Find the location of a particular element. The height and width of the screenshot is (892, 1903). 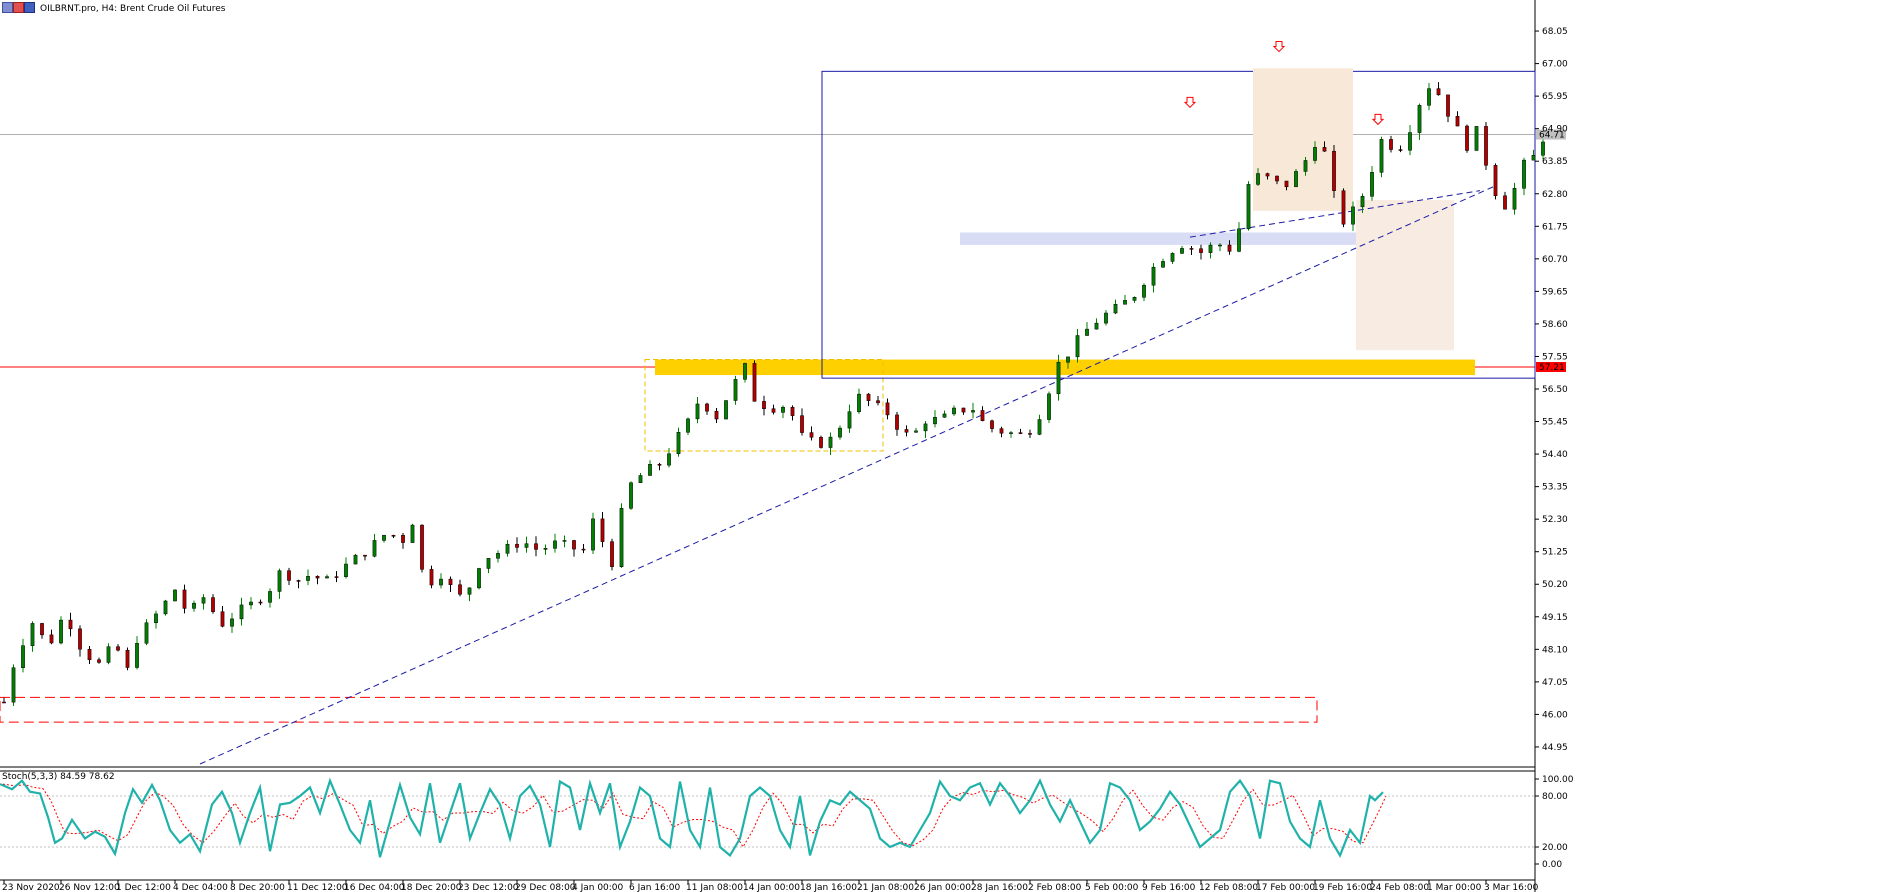

price-tick-label: 65.95 is located at coordinates (1555, 97).